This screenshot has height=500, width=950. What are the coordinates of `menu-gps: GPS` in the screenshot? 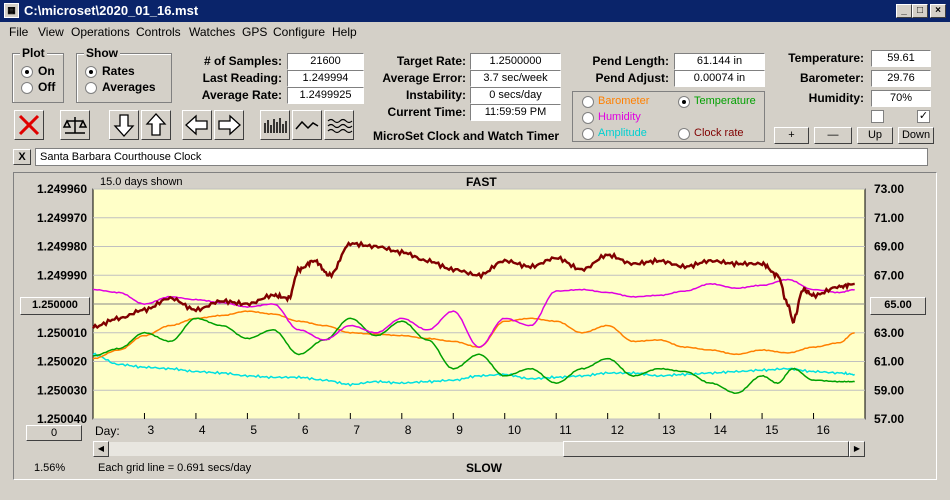 It's located at (255, 32).